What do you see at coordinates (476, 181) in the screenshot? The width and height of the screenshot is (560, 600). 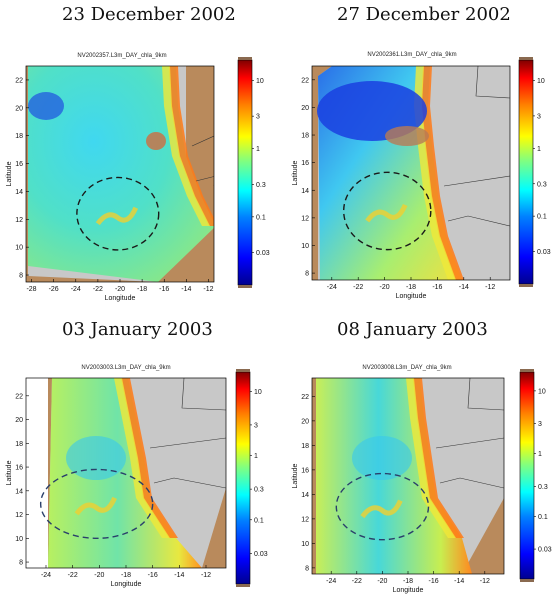 I see `country-border-p2` at bounding box center [476, 181].